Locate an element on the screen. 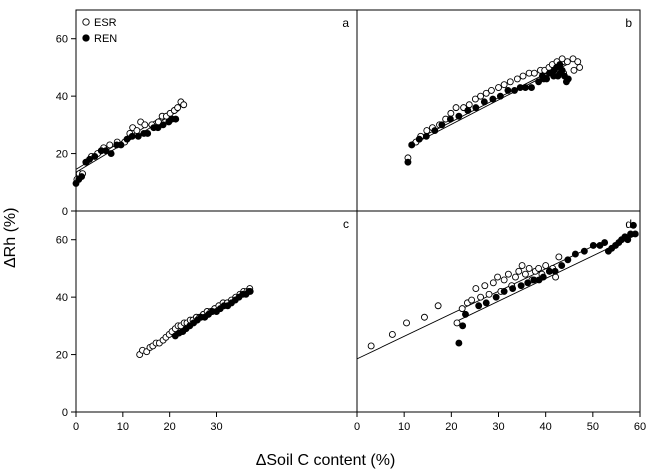 The height and width of the screenshot is (473, 651). legend-label-esr: ESR is located at coordinates (105, 23).